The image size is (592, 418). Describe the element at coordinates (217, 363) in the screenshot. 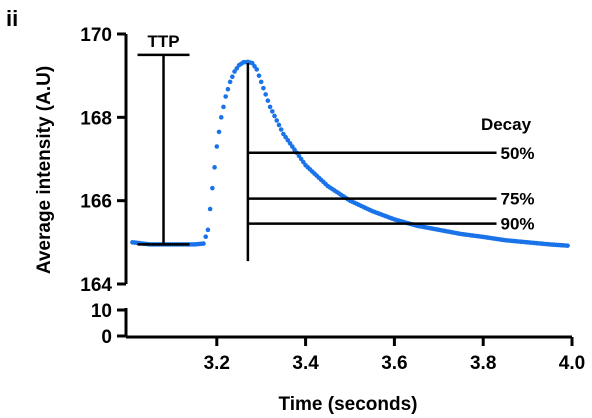

I see `x-tick-label: 3.2` at that location.